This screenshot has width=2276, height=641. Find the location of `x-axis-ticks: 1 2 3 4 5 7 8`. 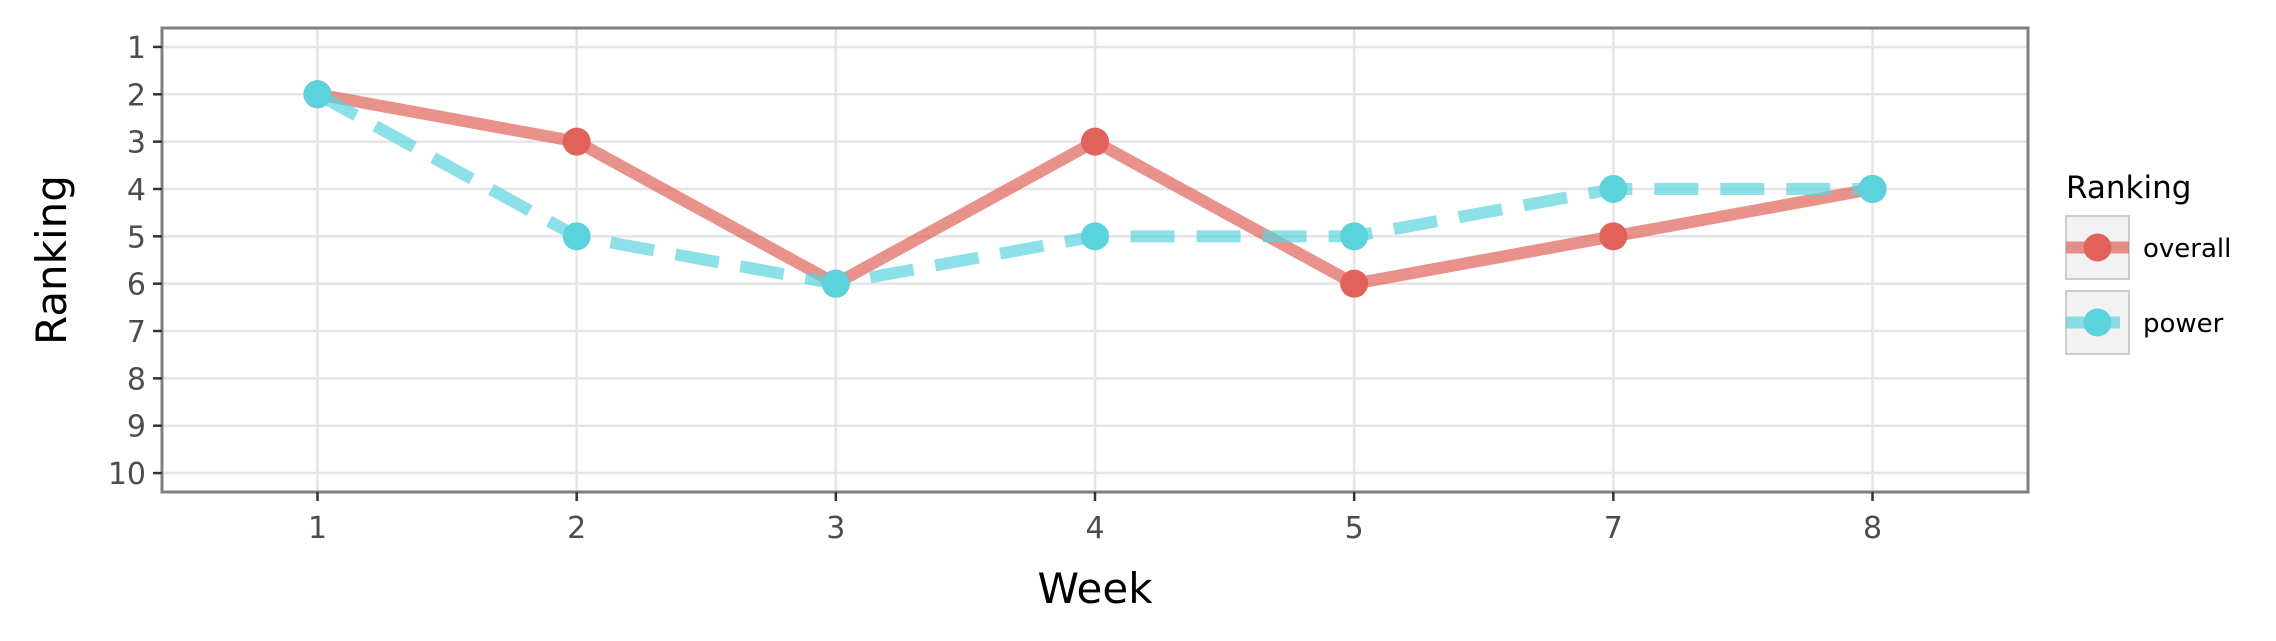

x-axis-ticks: 1 2 3 4 5 7 8 is located at coordinates (1095, 519).